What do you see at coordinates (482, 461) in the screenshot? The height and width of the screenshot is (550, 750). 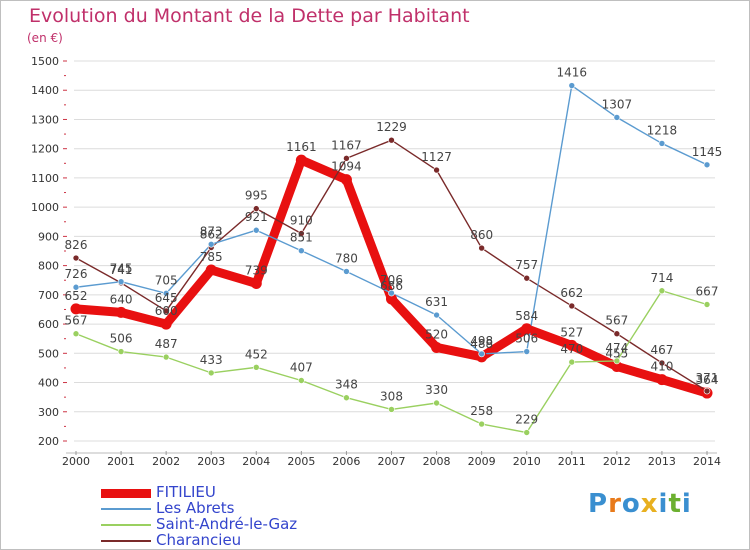 I see `x-tick-label: 2009` at bounding box center [482, 461].